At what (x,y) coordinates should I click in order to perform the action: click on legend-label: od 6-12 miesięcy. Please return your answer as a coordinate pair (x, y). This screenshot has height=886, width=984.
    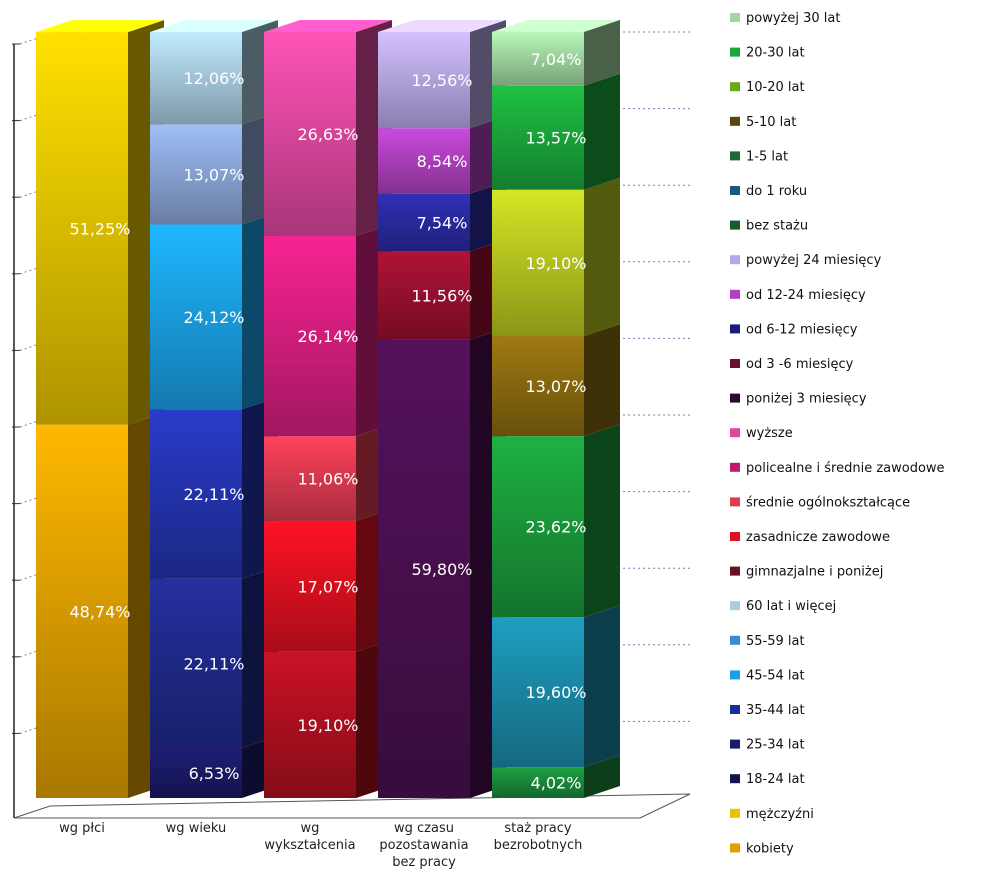
    Looking at the image, I should click on (802, 329).